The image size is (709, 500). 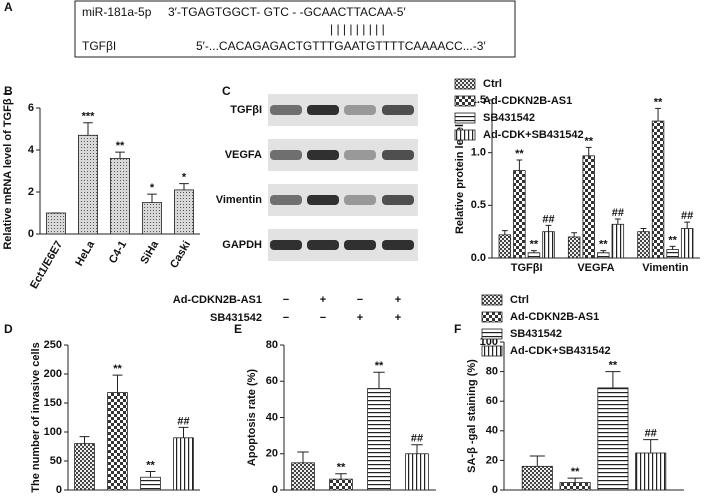 What do you see at coordinates (460, 179) in the screenshot?
I see `y-axis-label: Relative protein level` at bounding box center [460, 179].